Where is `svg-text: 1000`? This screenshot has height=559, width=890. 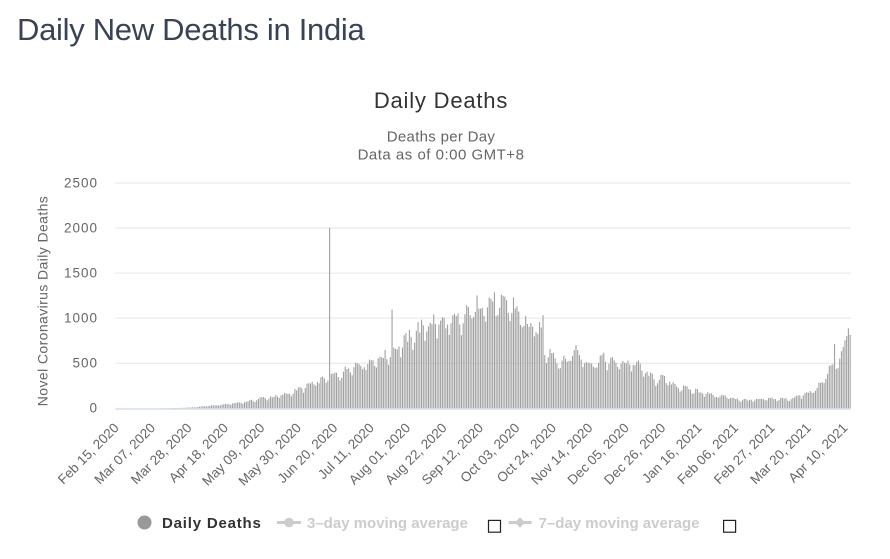
svg-text: 1000 is located at coordinates (81, 318).